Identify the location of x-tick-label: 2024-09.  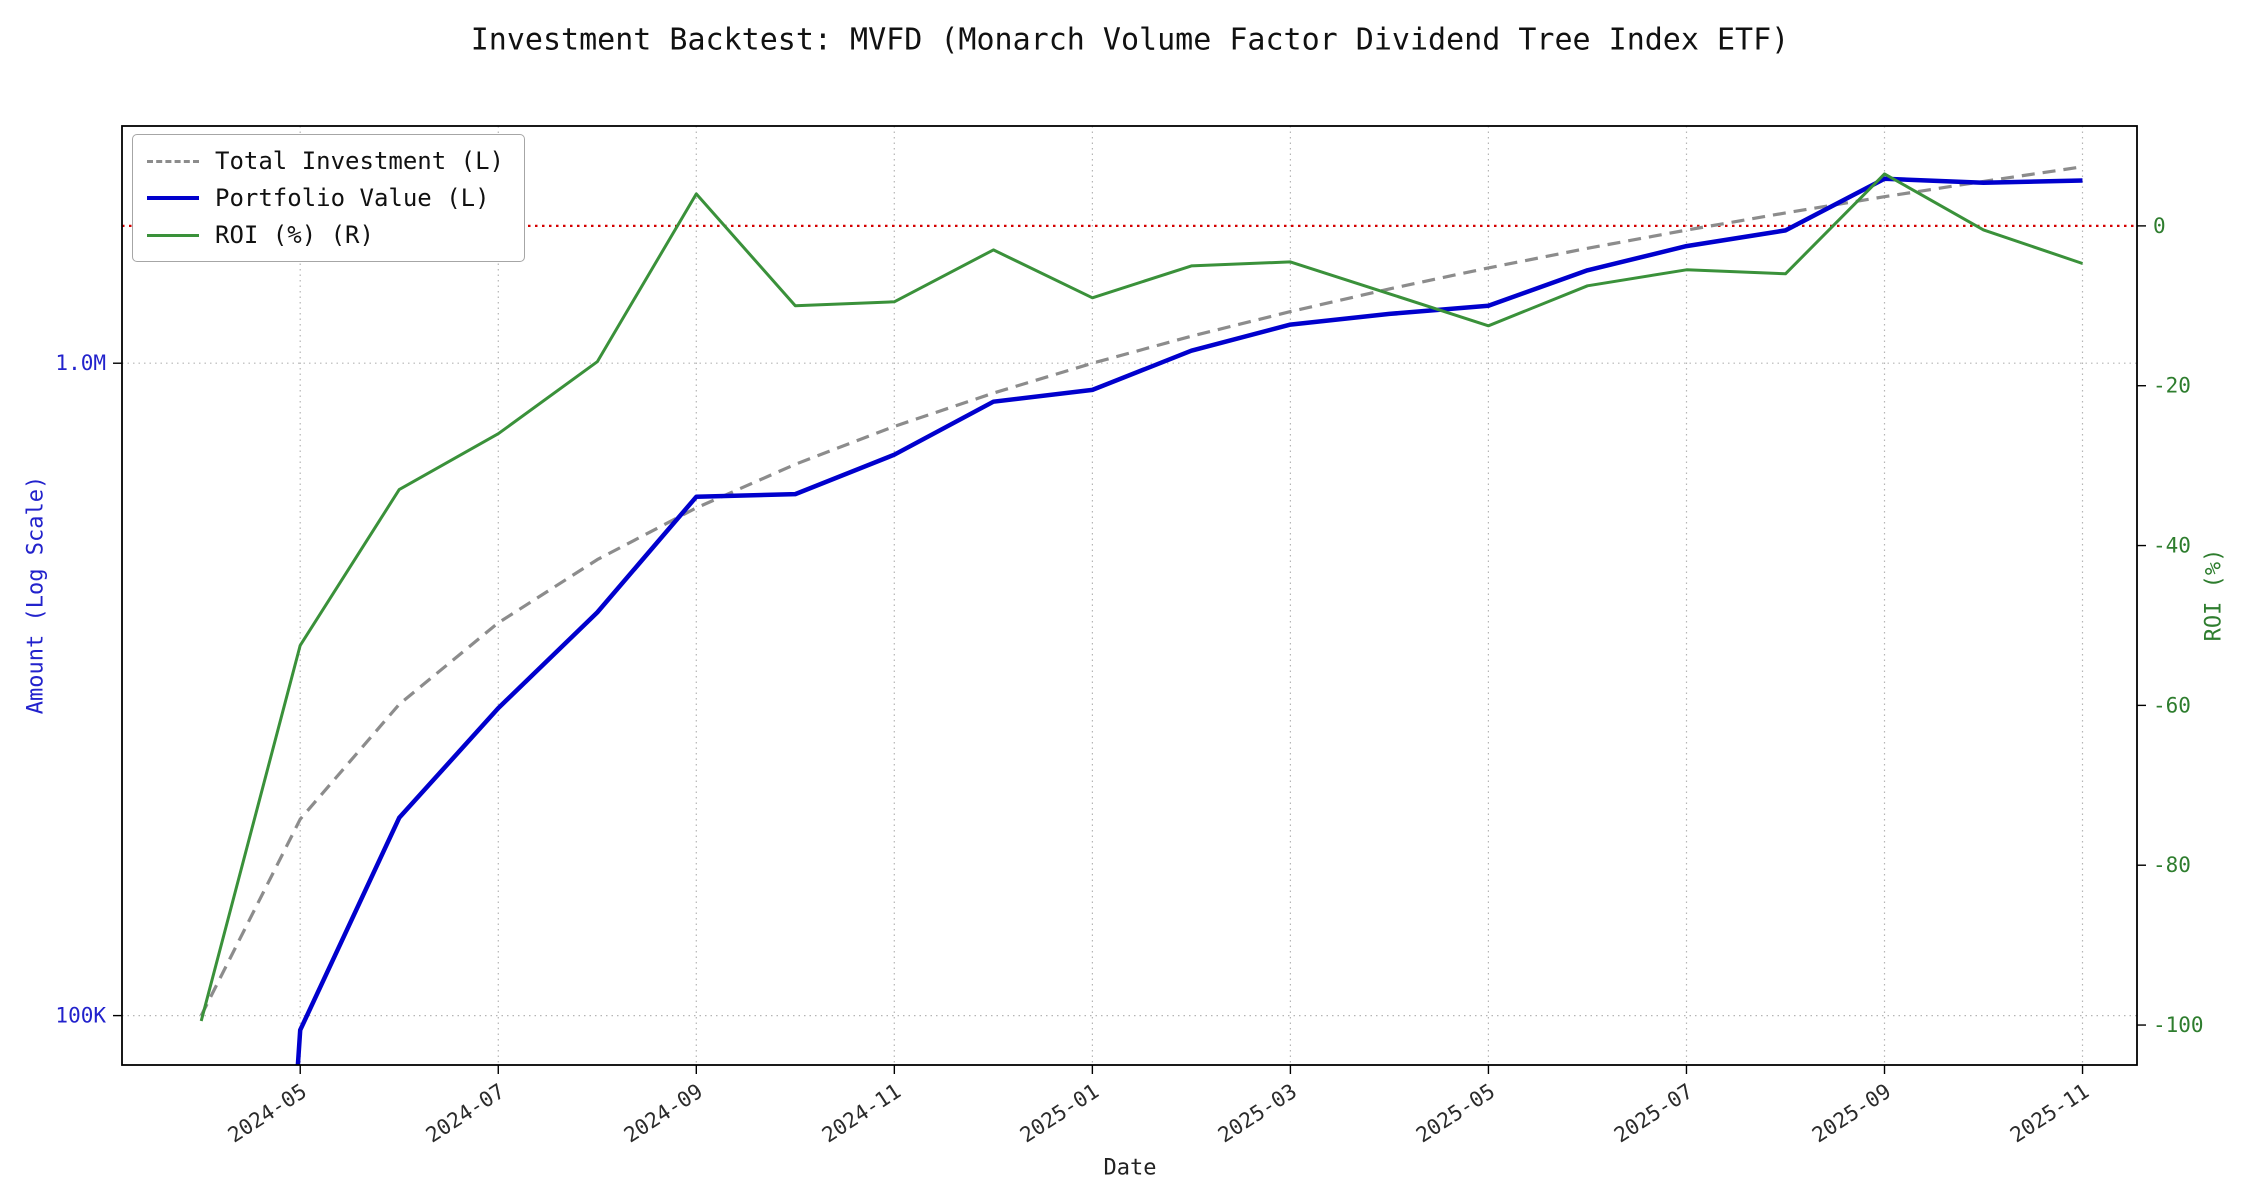
(663, 1113).